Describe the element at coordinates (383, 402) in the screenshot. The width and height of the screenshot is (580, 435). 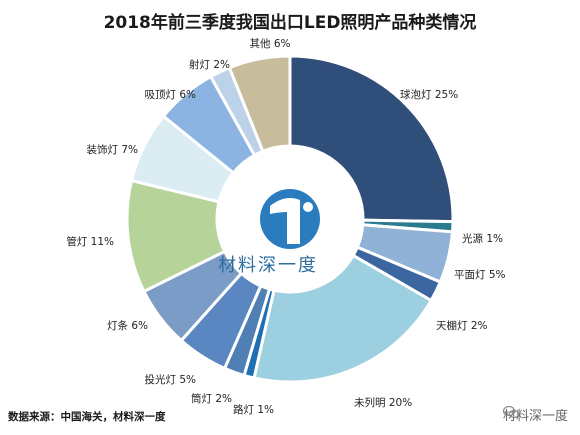
I see `slice-label-5: 未列明 20%` at that location.